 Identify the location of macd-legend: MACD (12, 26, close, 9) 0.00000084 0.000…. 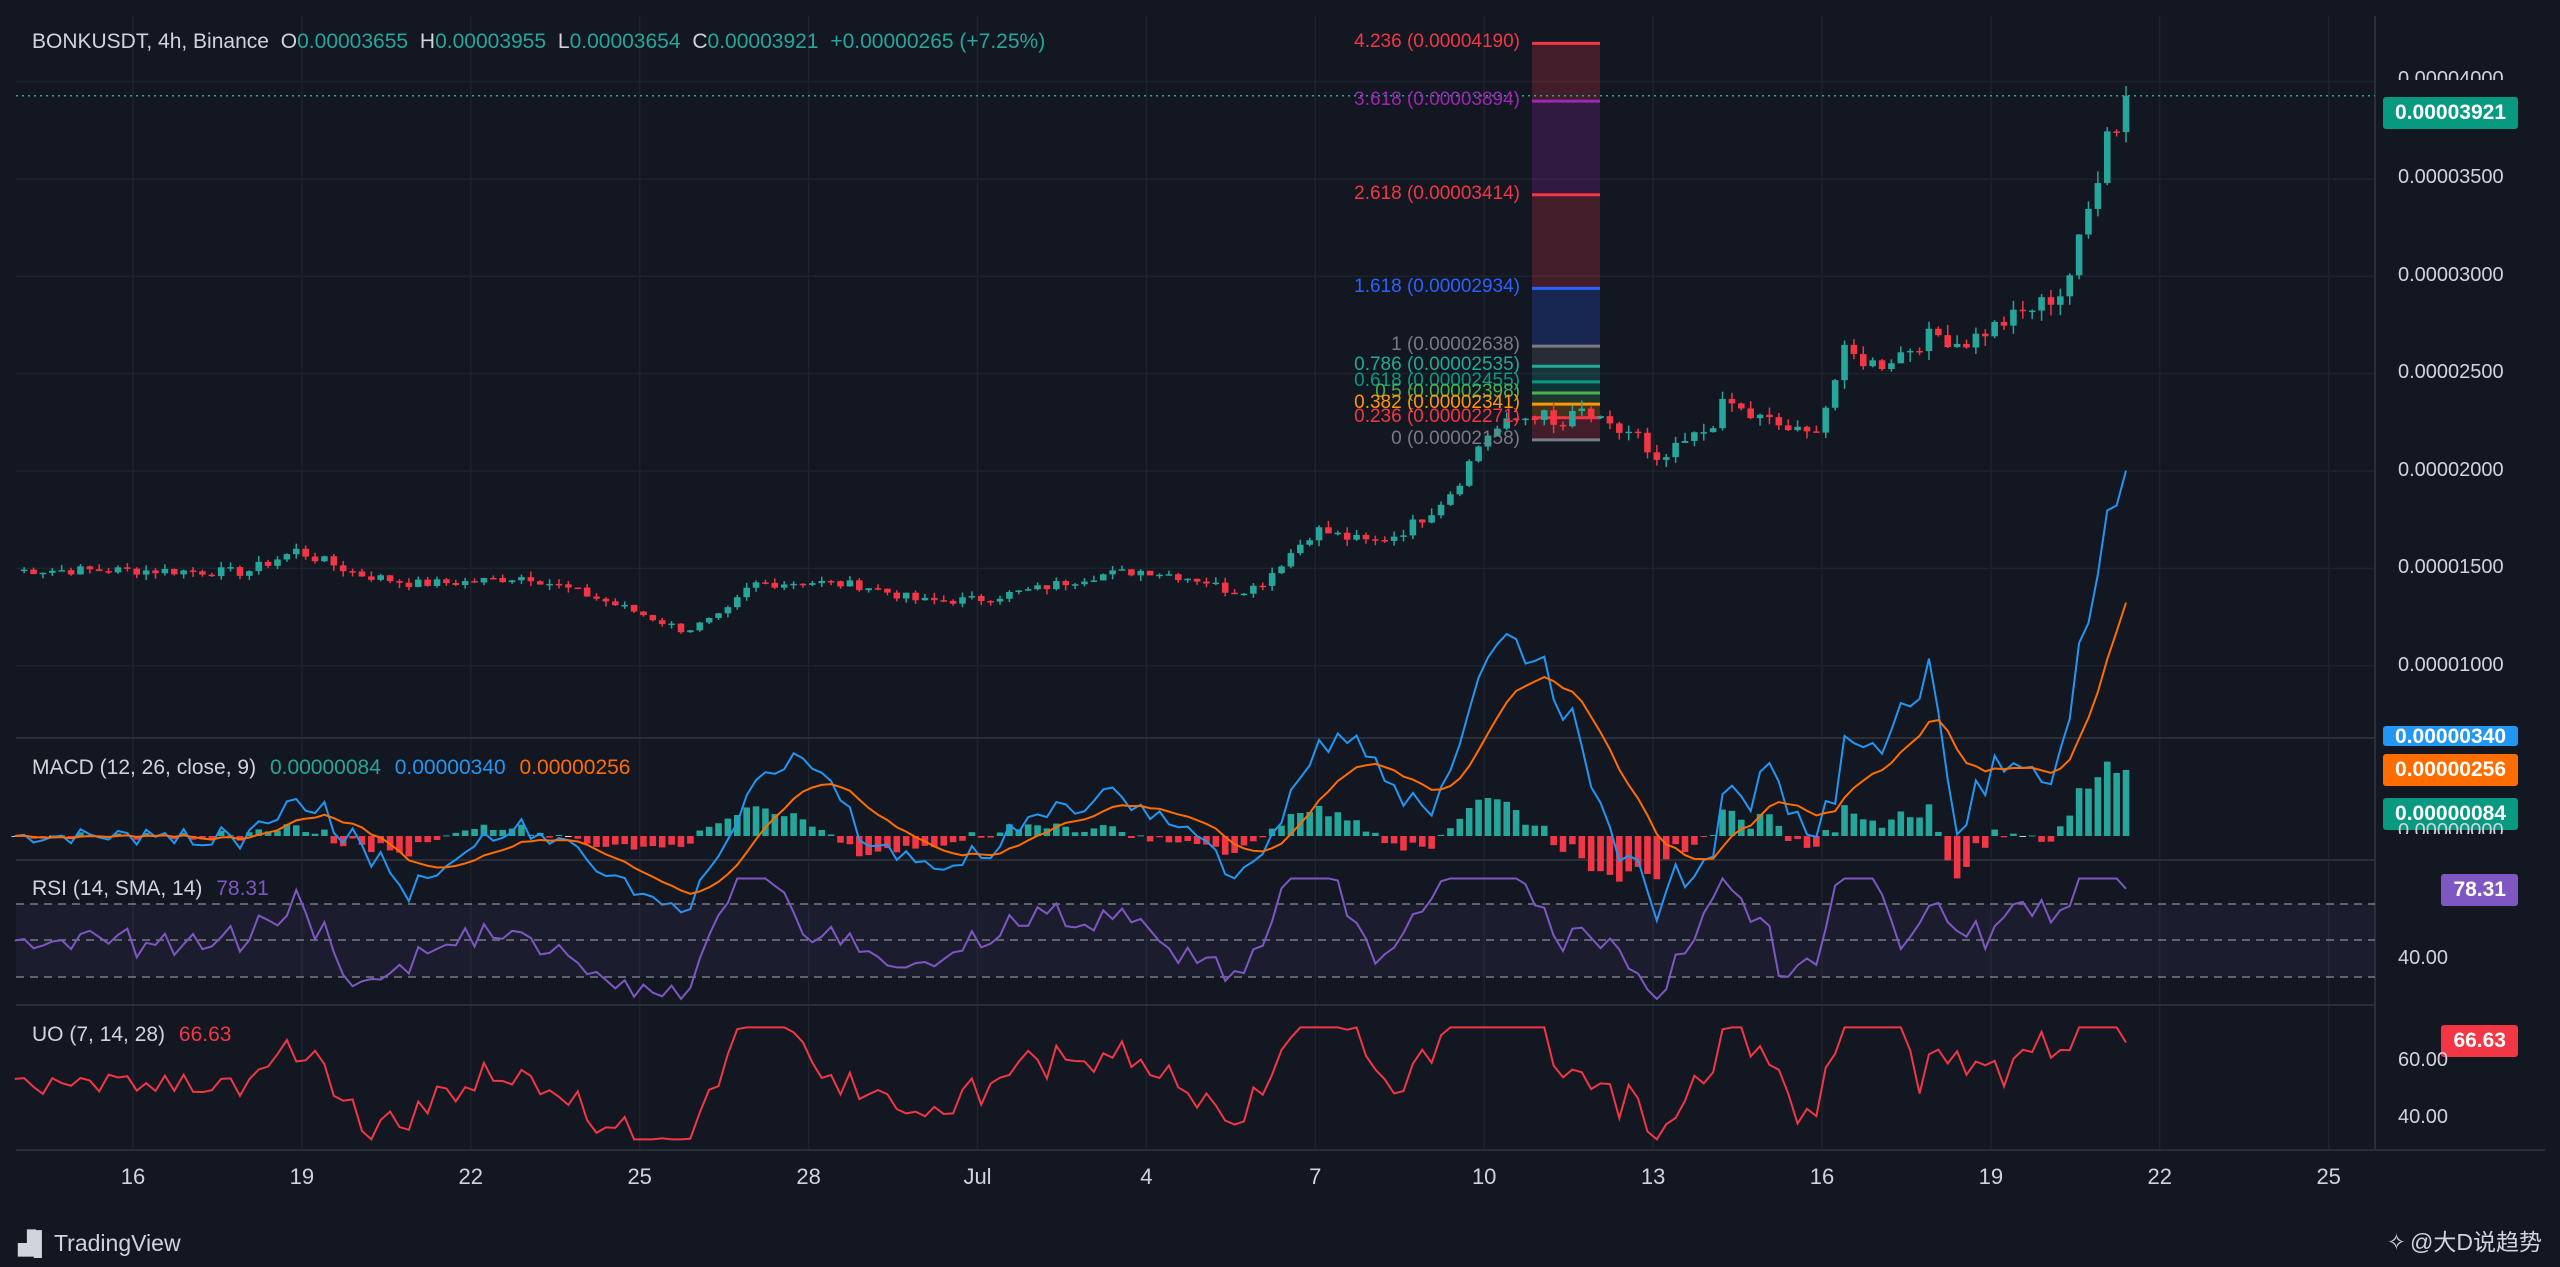
(331, 768).